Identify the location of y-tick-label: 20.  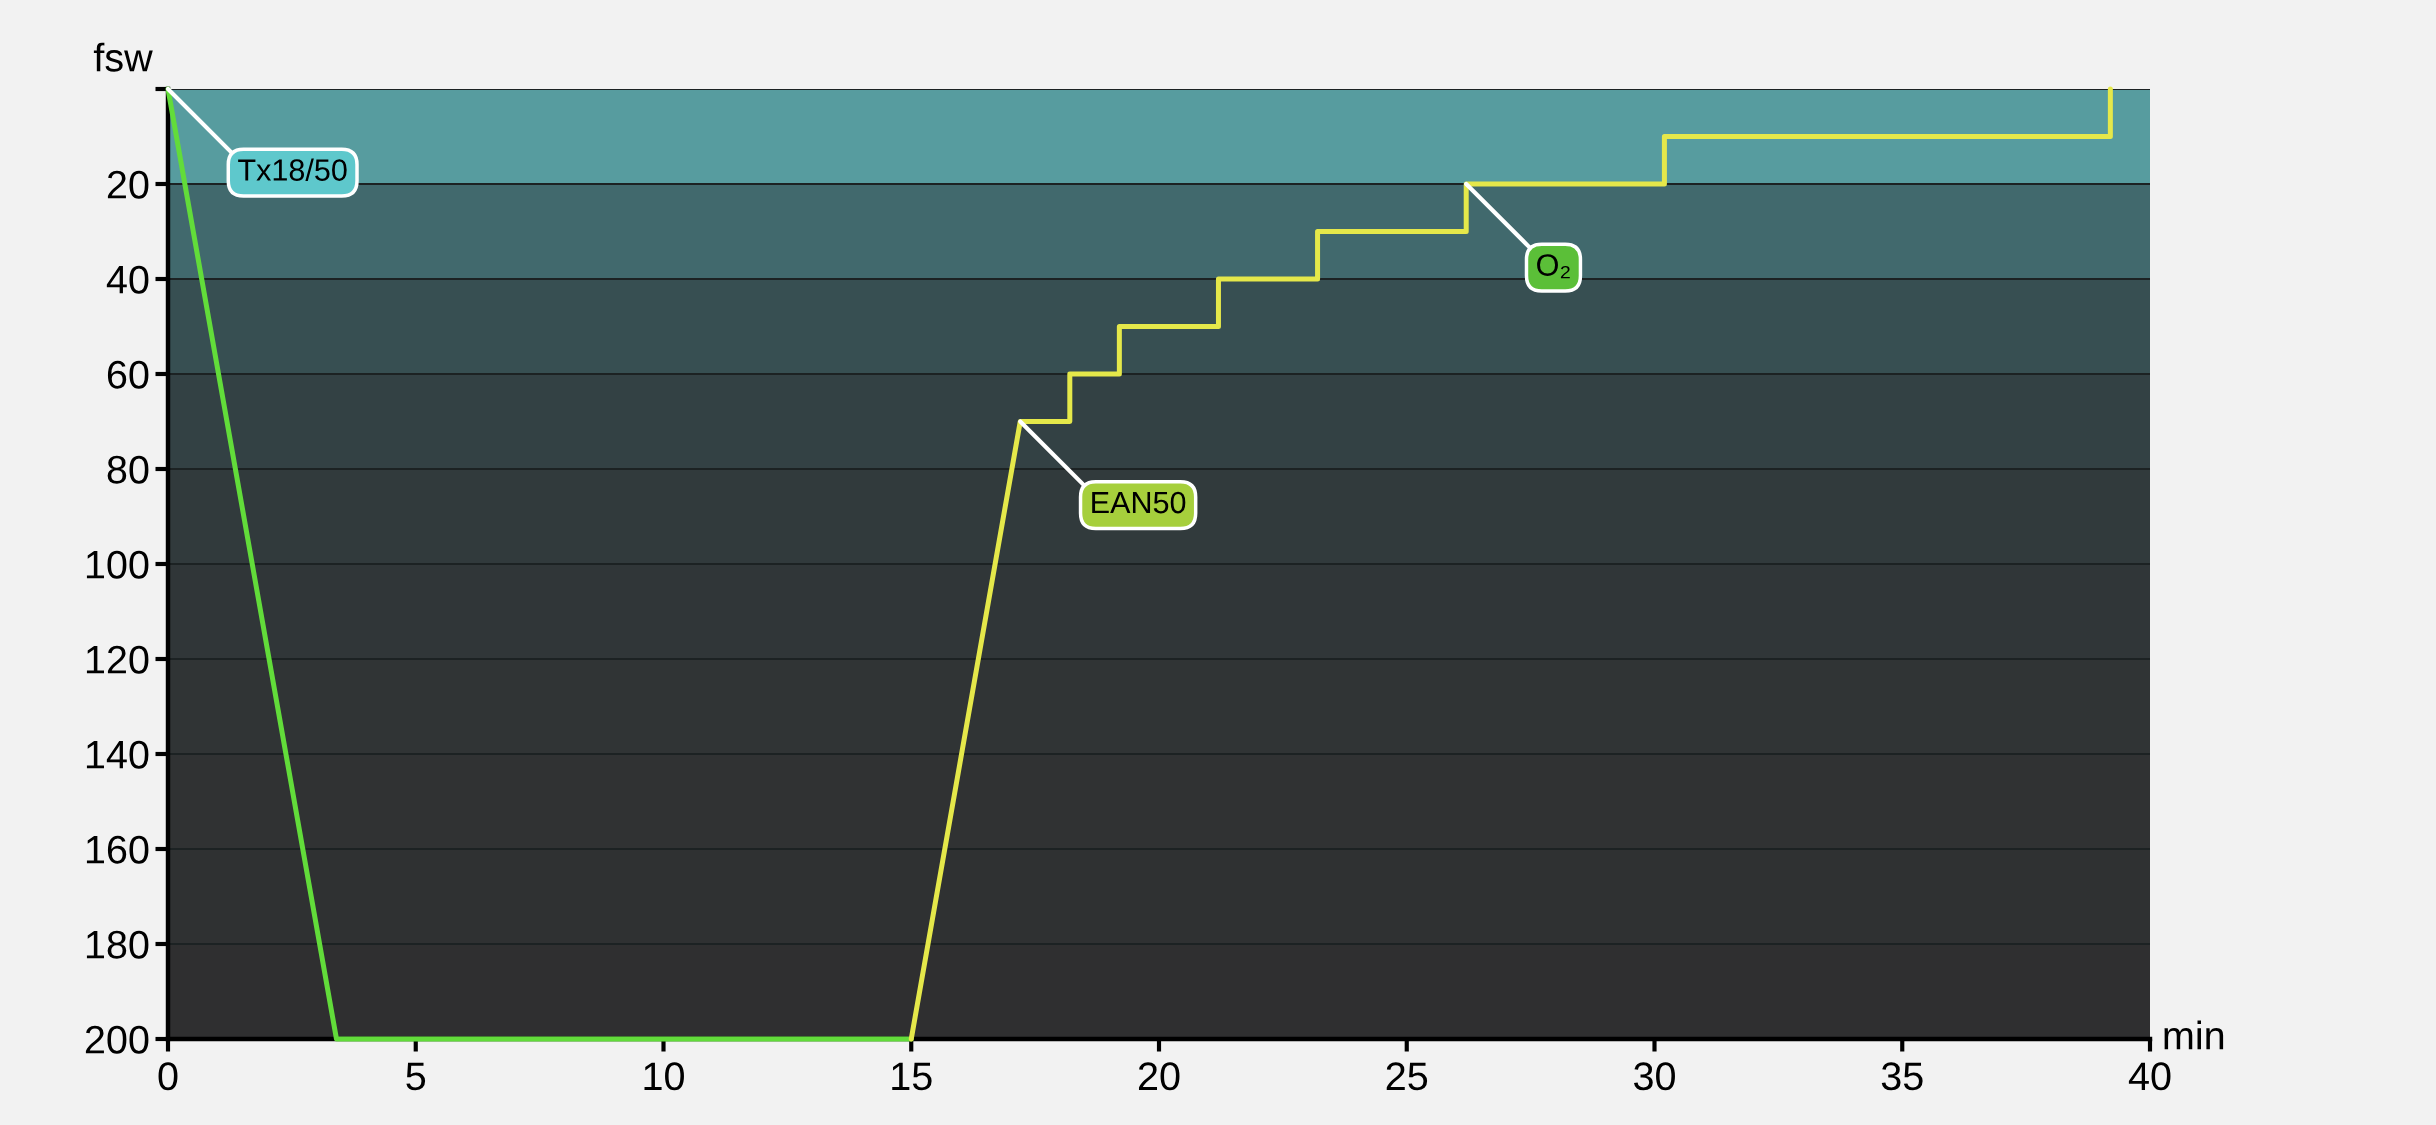
(128, 184).